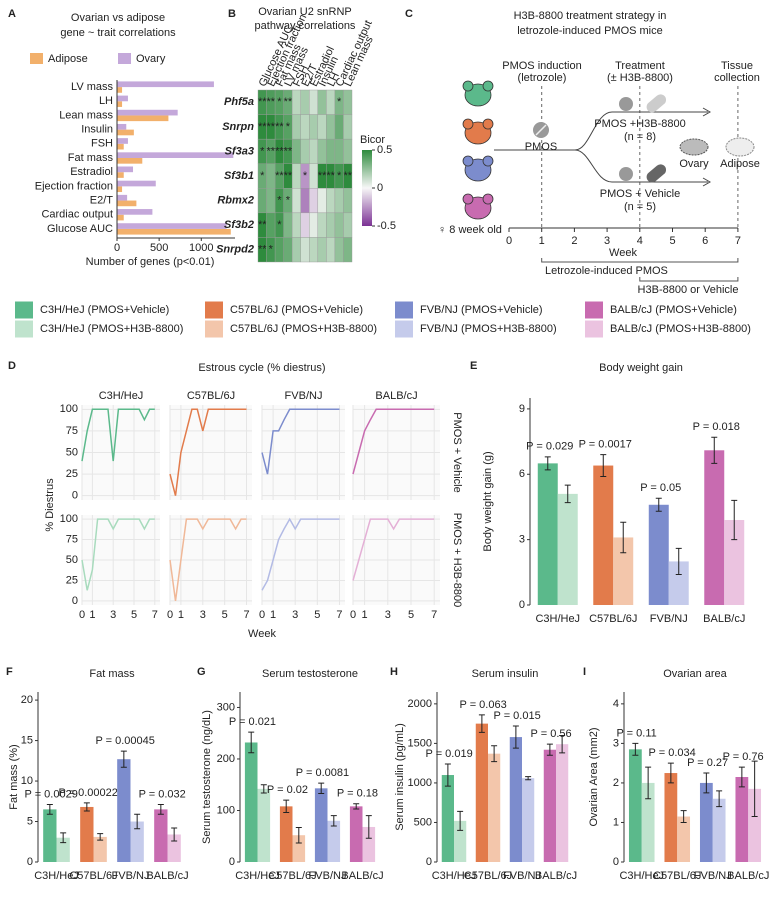 This screenshot has height=900, width=772. What do you see at coordinates (207, 777) in the screenshot?
I see `y-axis-label: Serum testosterone (ng/dL)` at bounding box center [207, 777].